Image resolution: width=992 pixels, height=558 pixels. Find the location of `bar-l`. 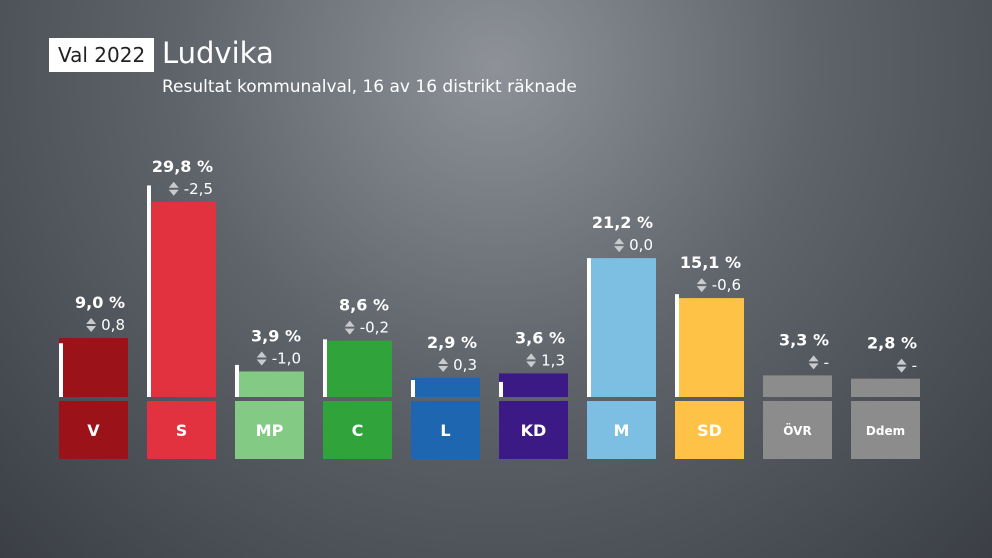

bar-l is located at coordinates (445, 387).